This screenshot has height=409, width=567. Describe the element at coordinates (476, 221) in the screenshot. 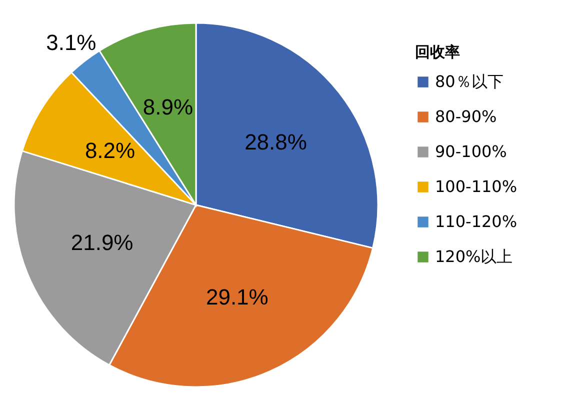

I see `legend-label: 110-120%` at that location.